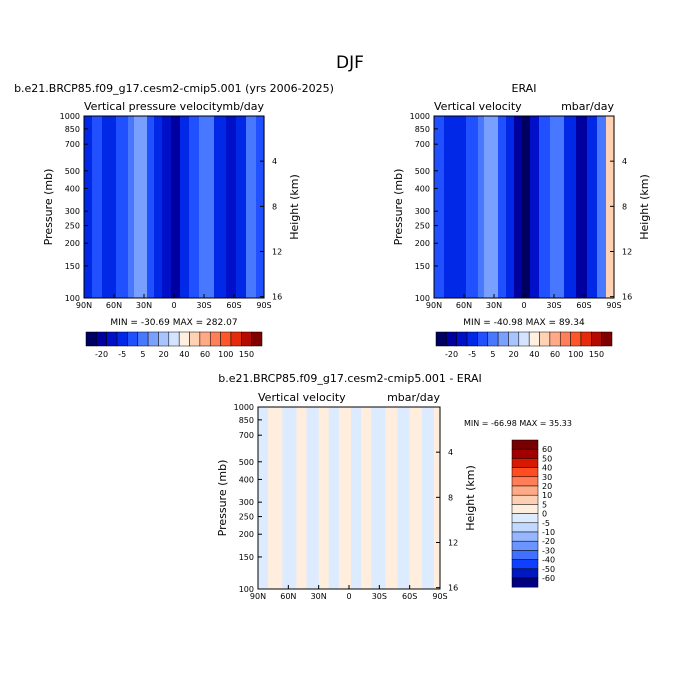 This screenshot has width=700, height=700. I want to click on colorbar-label: 150, so click(246, 354).